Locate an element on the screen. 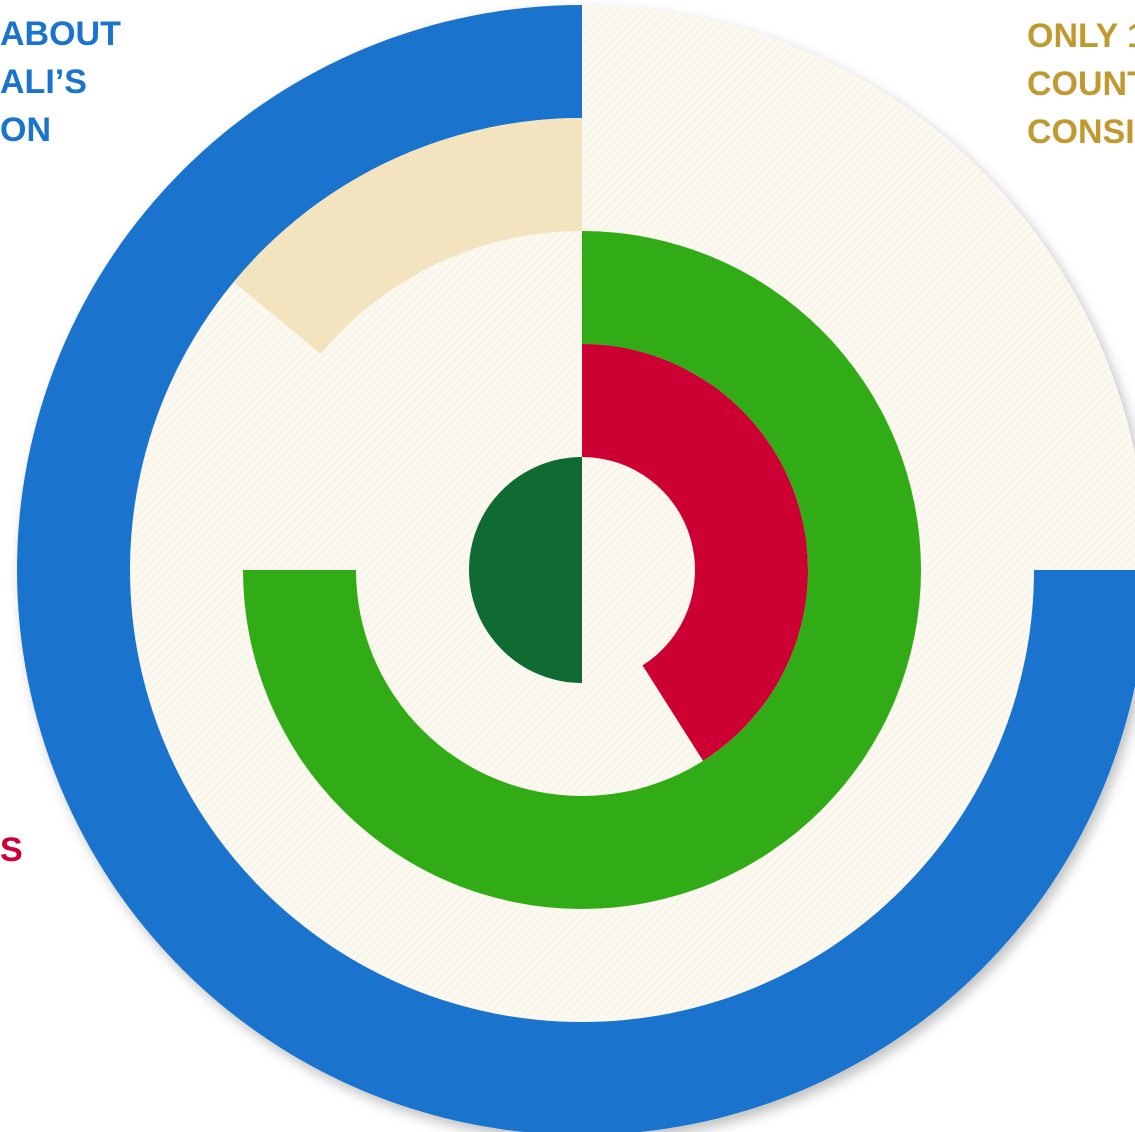 This screenshot has height=1132, width=1135. annotation: S is located at coordinates (11, 850).